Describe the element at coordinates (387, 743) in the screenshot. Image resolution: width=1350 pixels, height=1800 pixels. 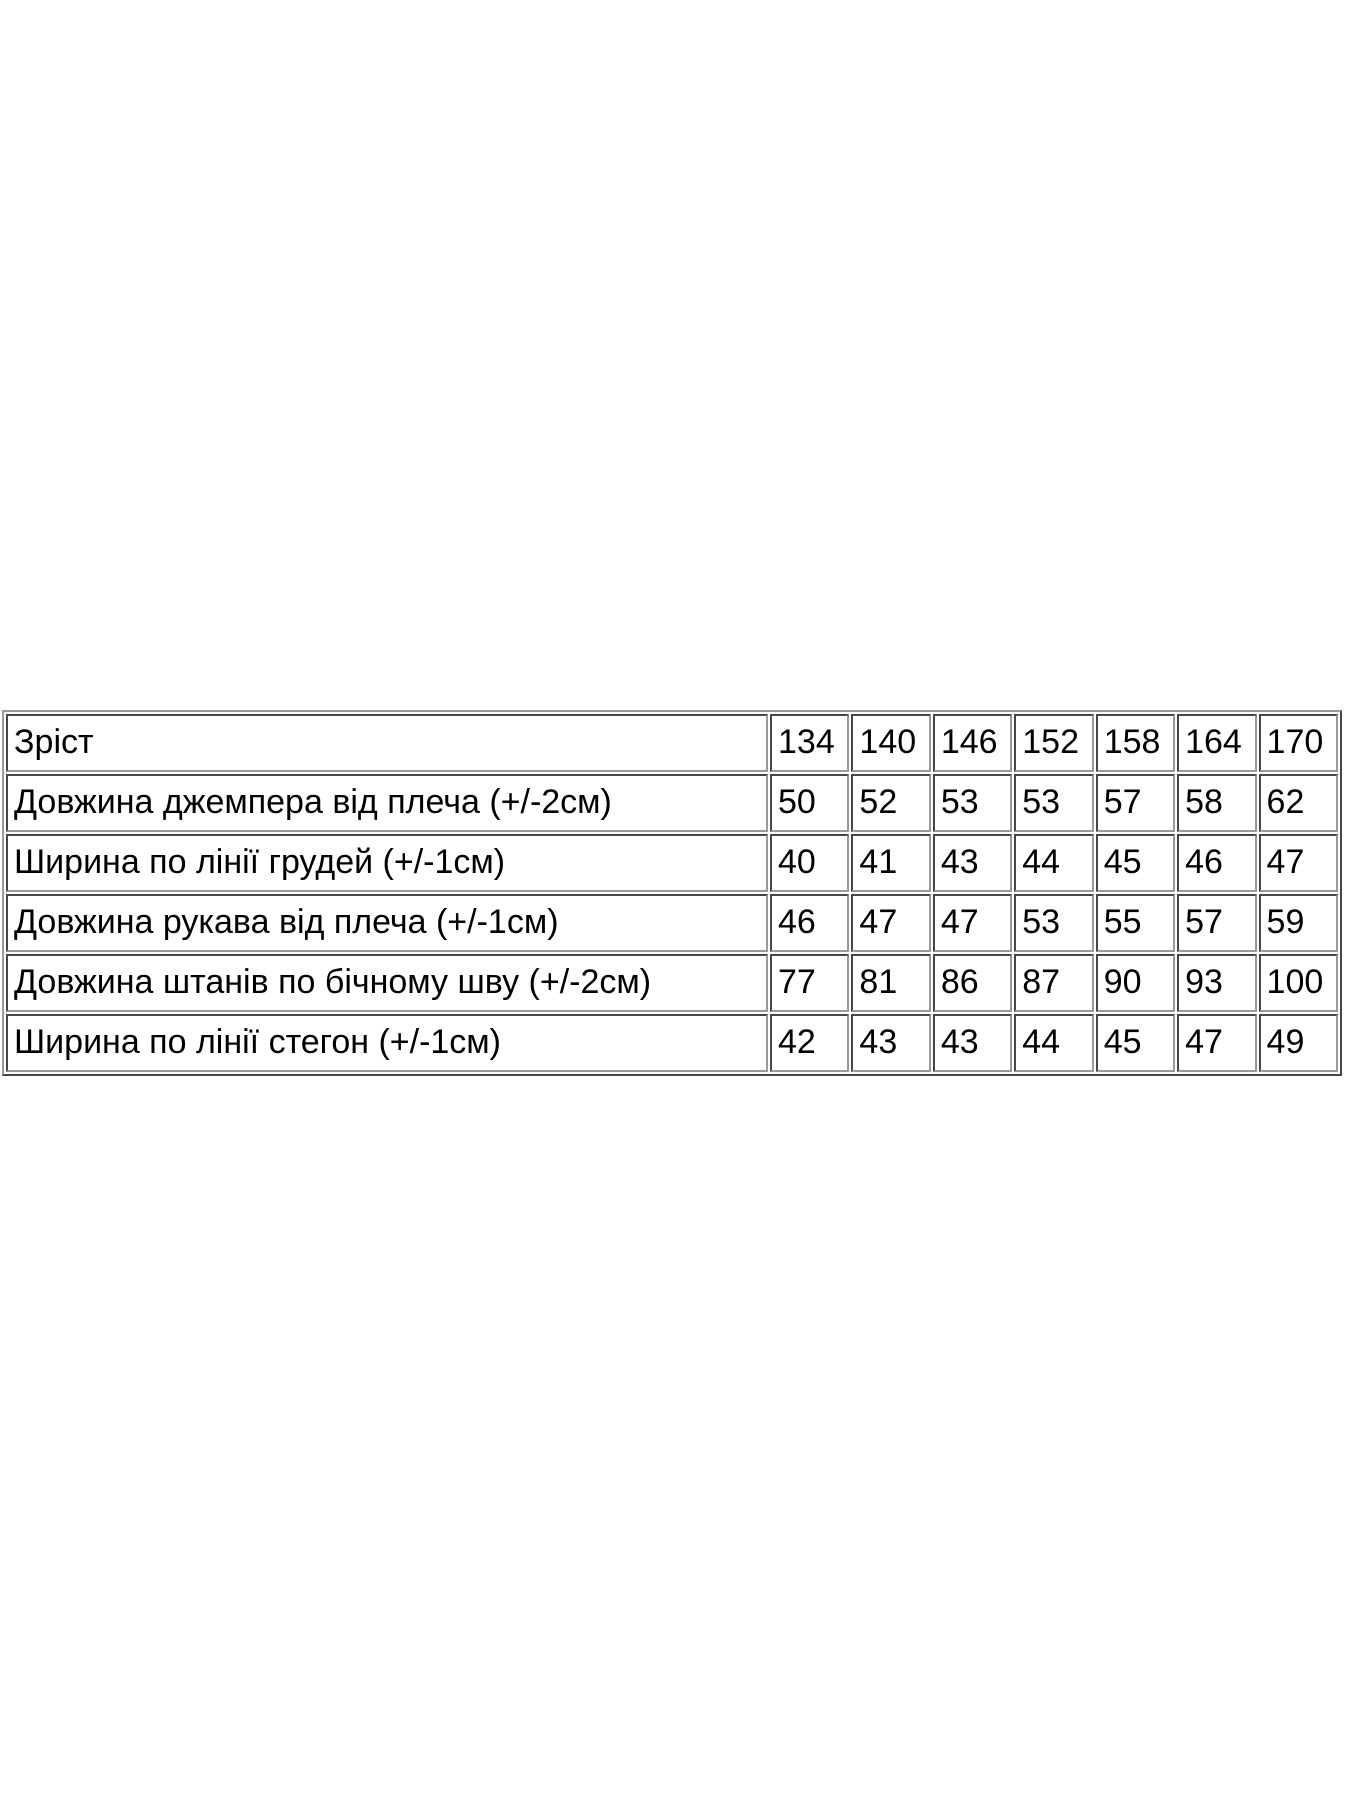
I see `header-label-cell: Зріст` at that location.